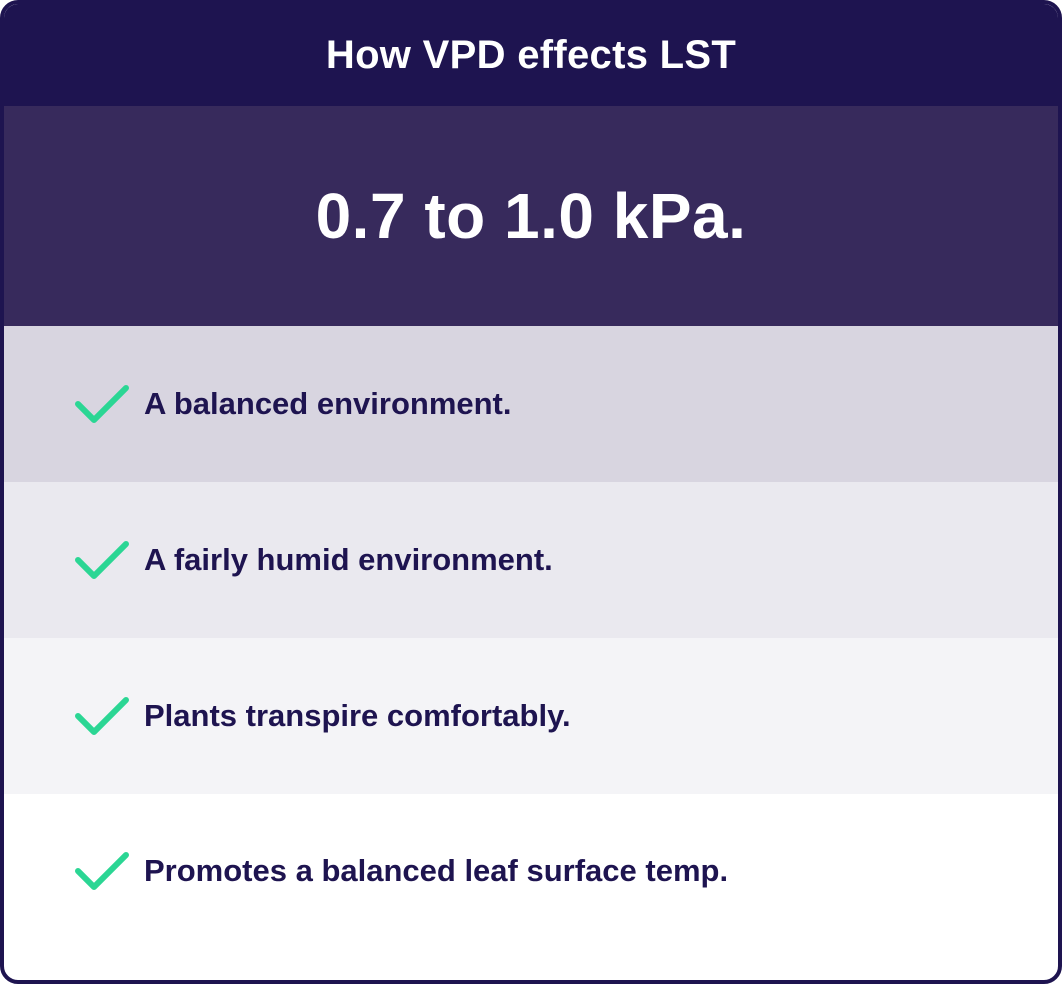 The height and width of the screenshot is (984, 1062). What do you see at coordinates (328, 403) in the screenshot?
I see `list-item-label: A balanced environment.` at bounding box center [328, 403].